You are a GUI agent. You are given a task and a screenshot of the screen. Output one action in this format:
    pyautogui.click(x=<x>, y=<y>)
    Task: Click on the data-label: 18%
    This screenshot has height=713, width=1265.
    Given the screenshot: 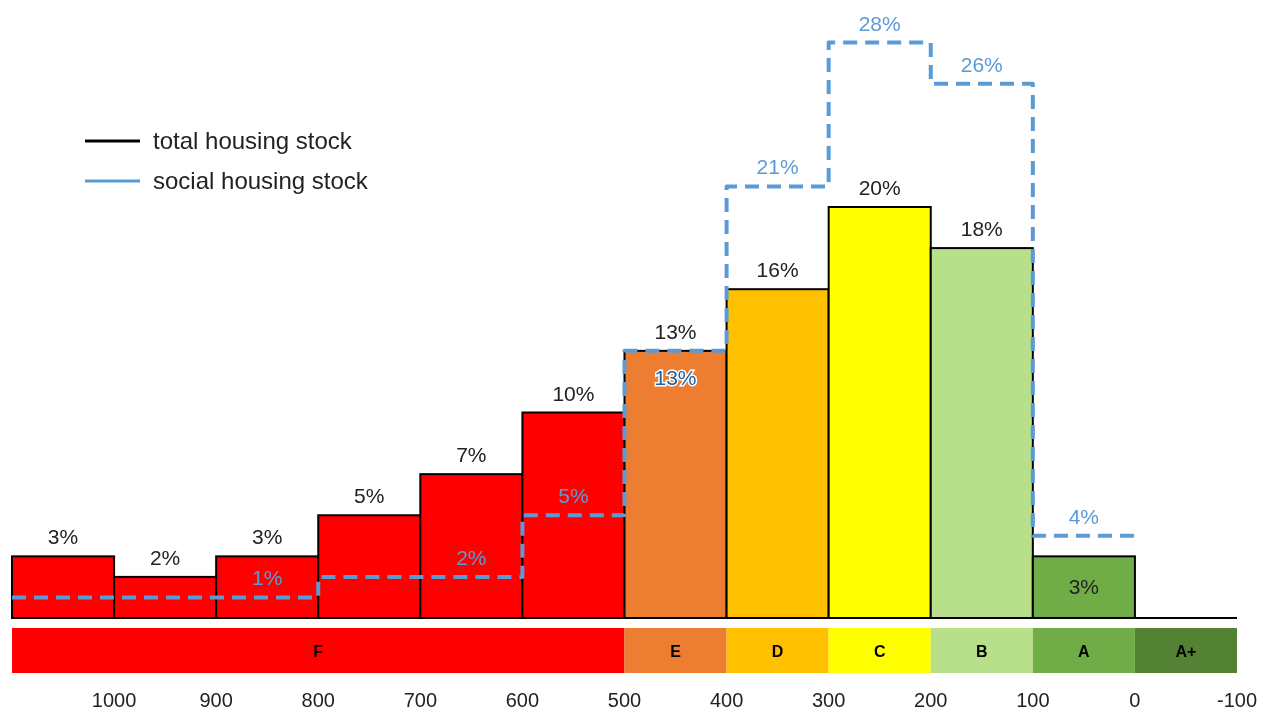 What is the action you would take?
    pyautogui.click(x=981, y=229)
    